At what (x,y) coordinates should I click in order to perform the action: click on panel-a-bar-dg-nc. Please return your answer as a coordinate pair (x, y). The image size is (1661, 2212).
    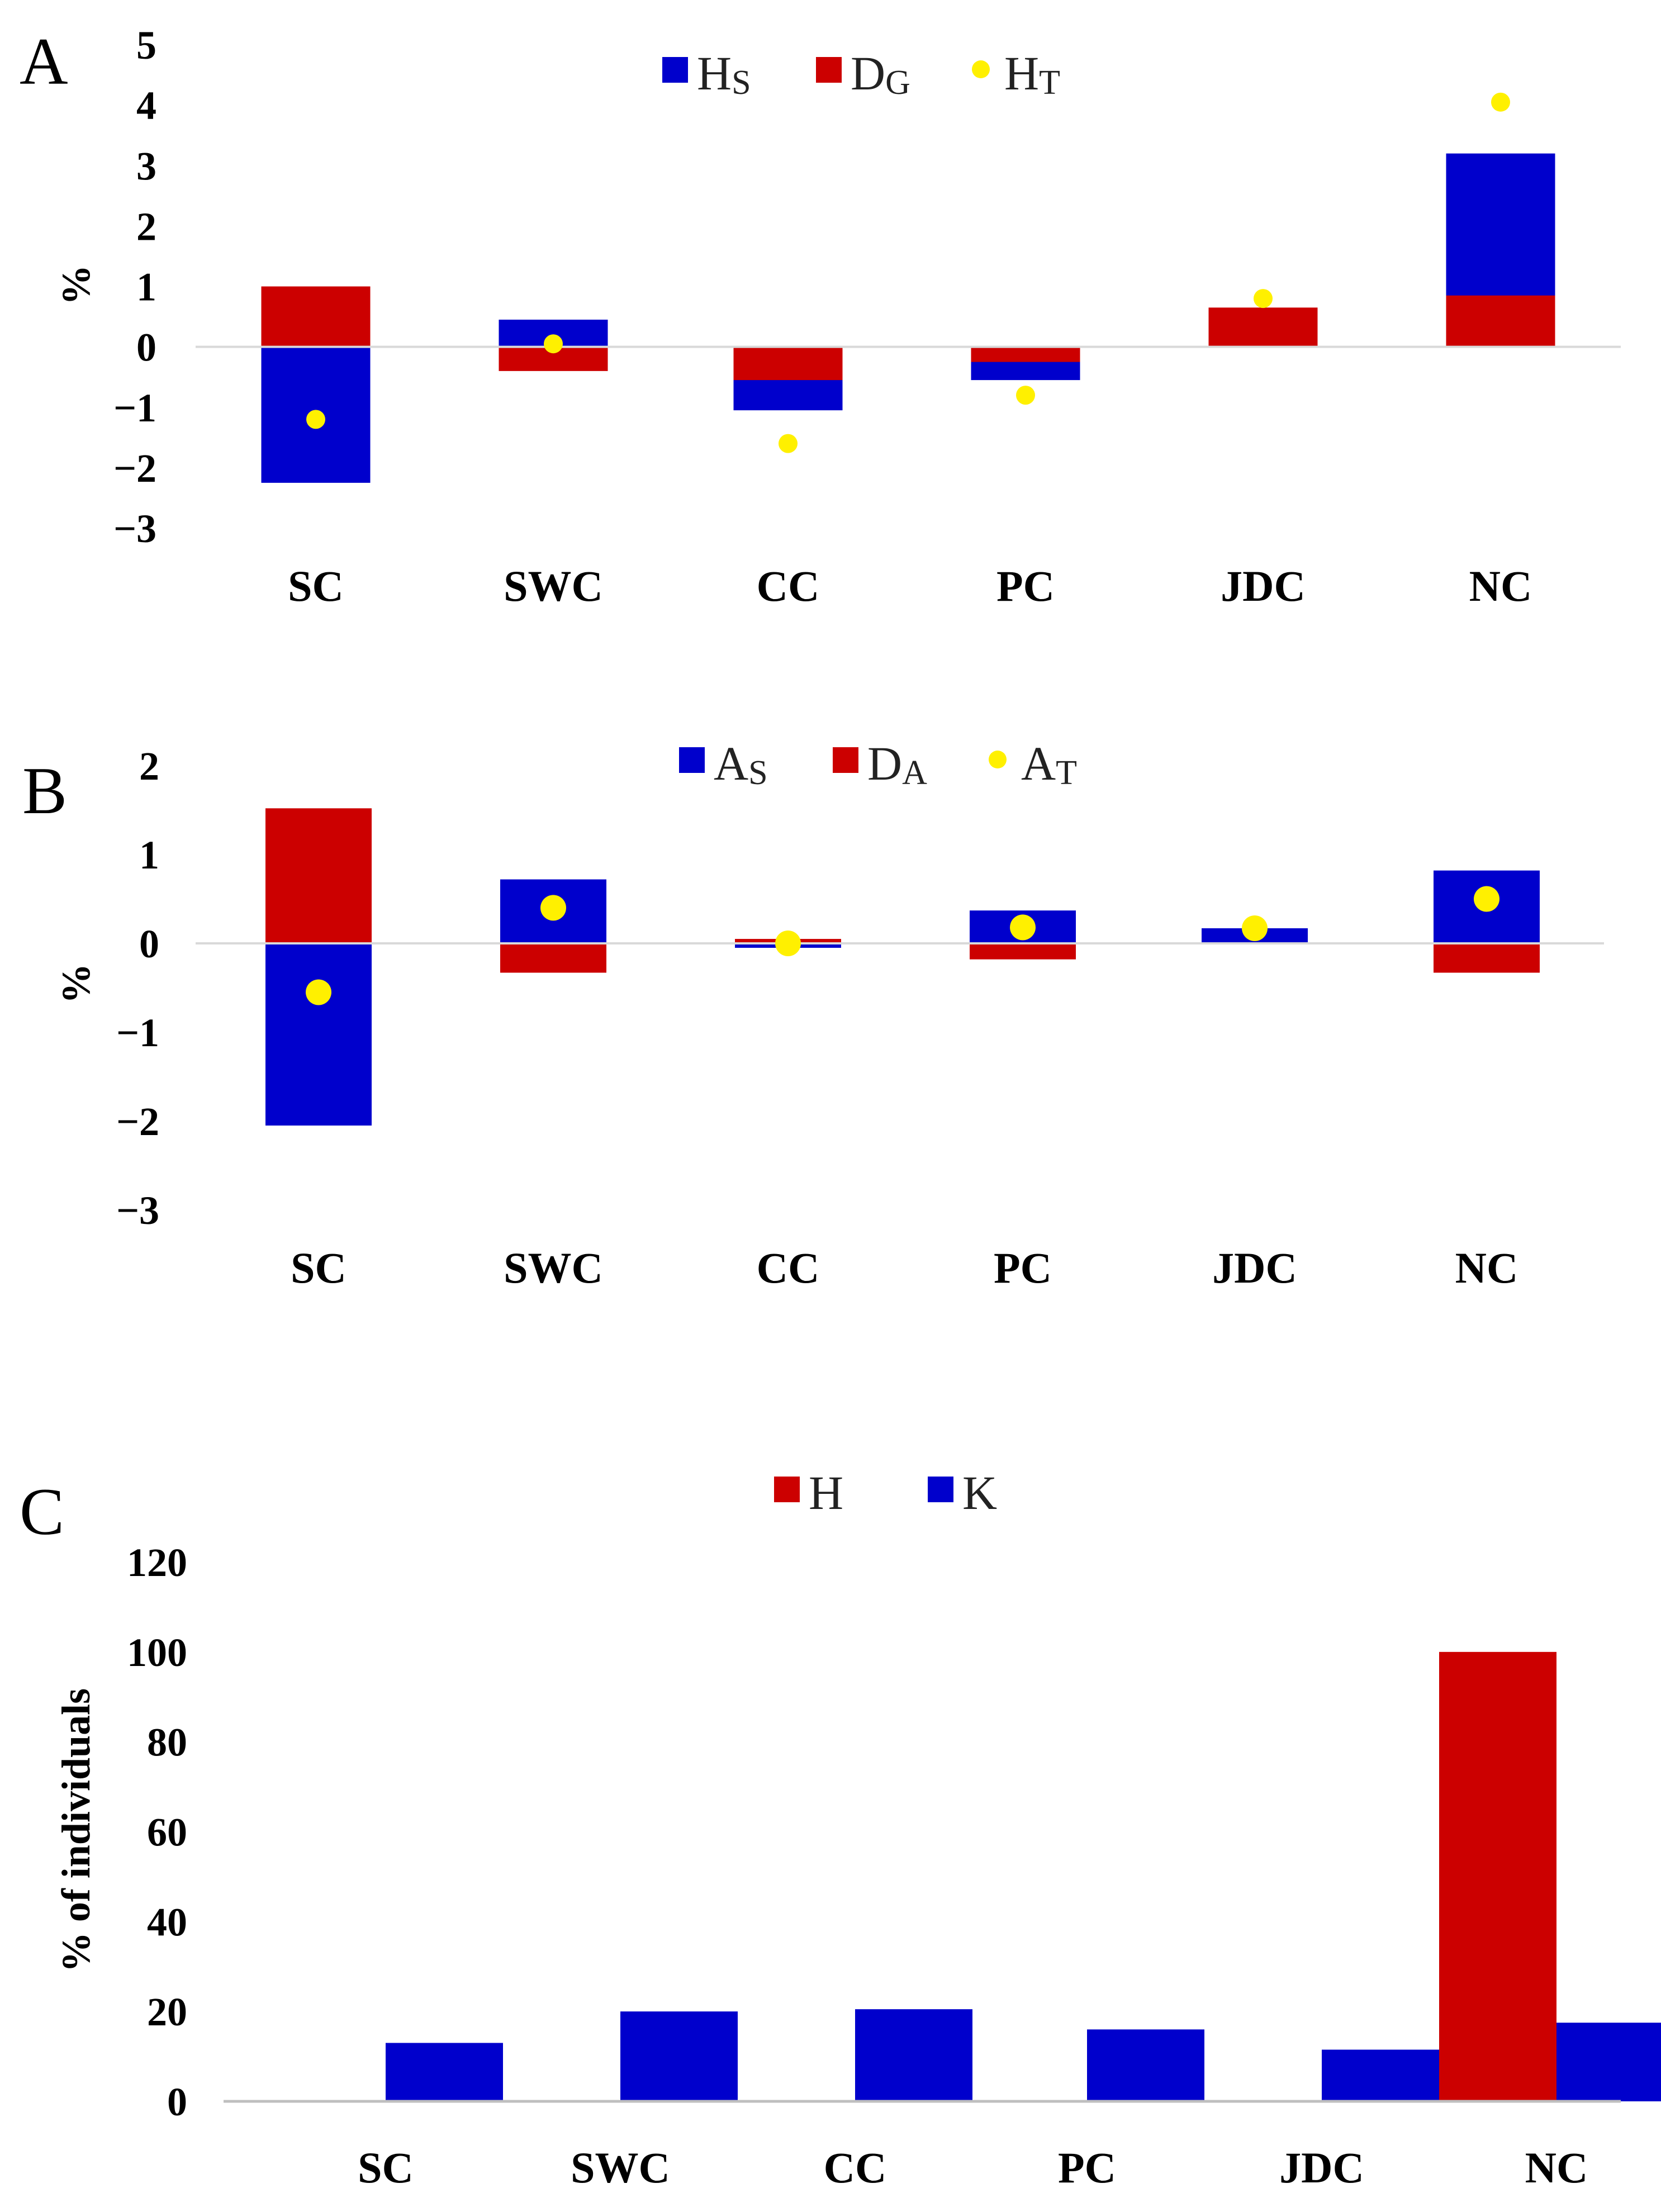
    Looking at the image, I should click on (1500, 321).